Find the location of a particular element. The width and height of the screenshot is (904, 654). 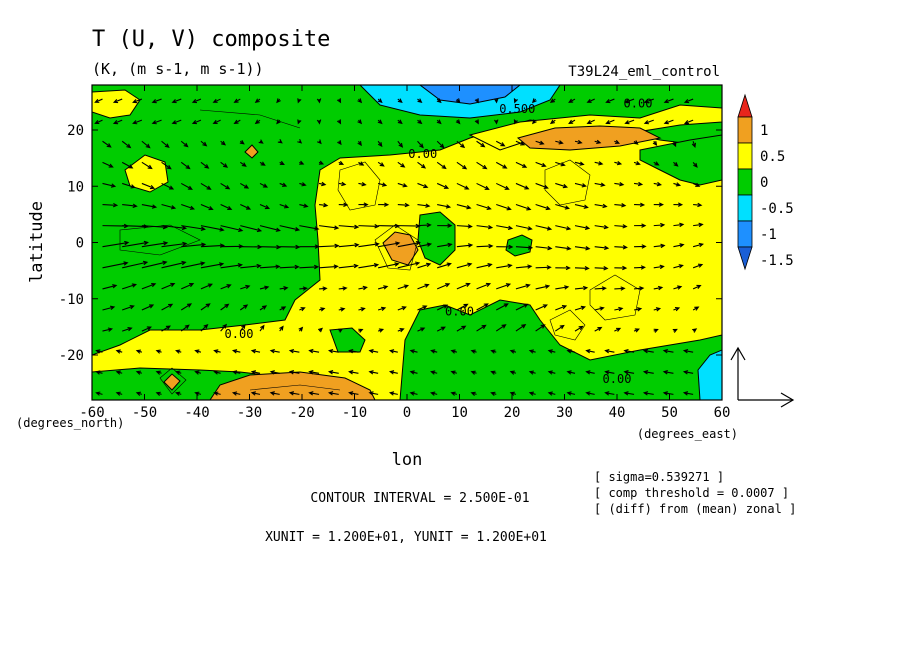

colorbar-label: 1 is located at coordinates (764, 131).